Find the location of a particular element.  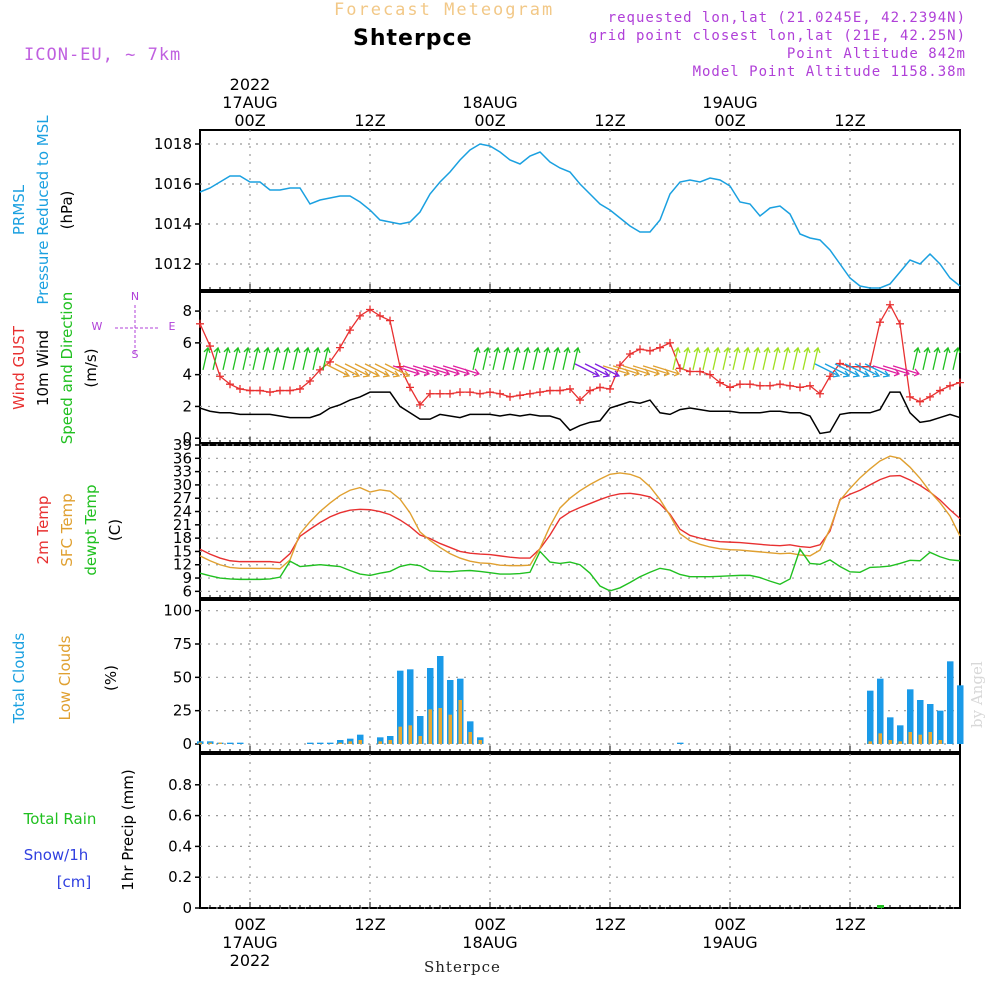

y-tick-label: 39 is located at coordinates (182, 445).